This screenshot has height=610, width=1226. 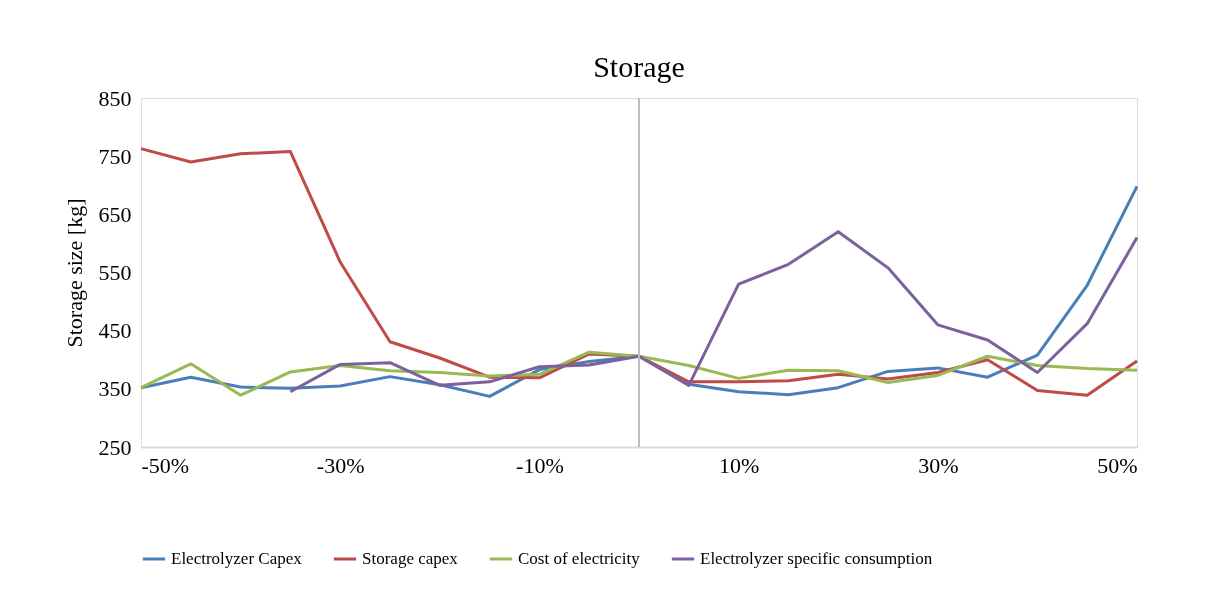 What do you see at coordinates (816, 558) in the screenshot?
I see `legend-label: Electrolyzer specific consumption` at bounding box center [816, 558].